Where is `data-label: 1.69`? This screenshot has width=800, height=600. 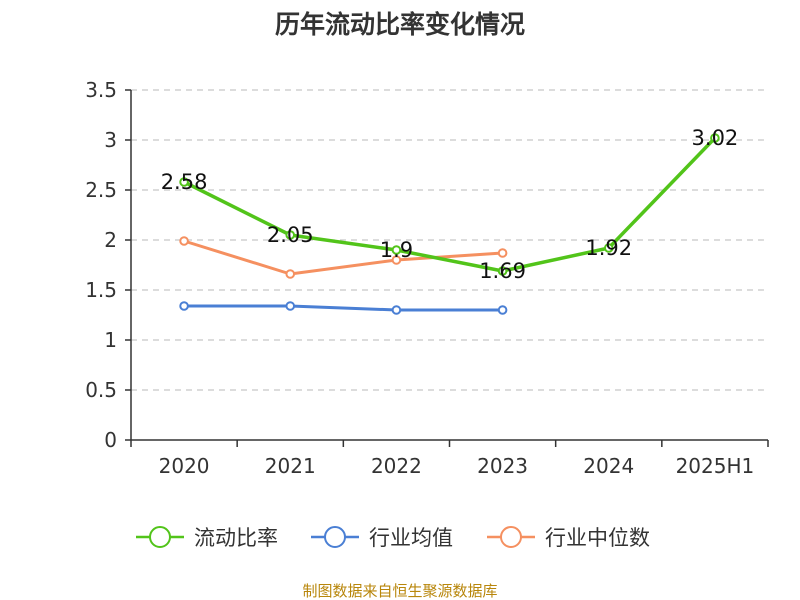
data-label: 1.69 is located at coordinates (502, 271).